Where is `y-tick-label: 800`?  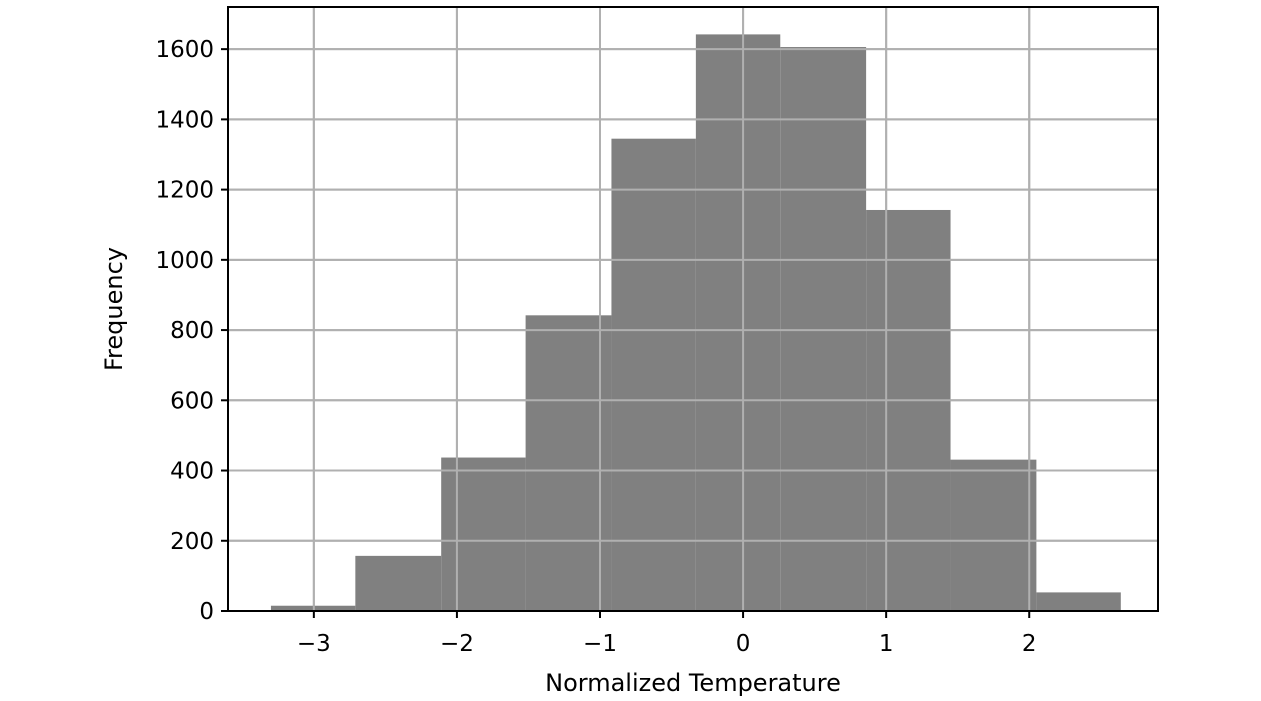
y-tick-label: 800 is located at coordinates (192, 331).